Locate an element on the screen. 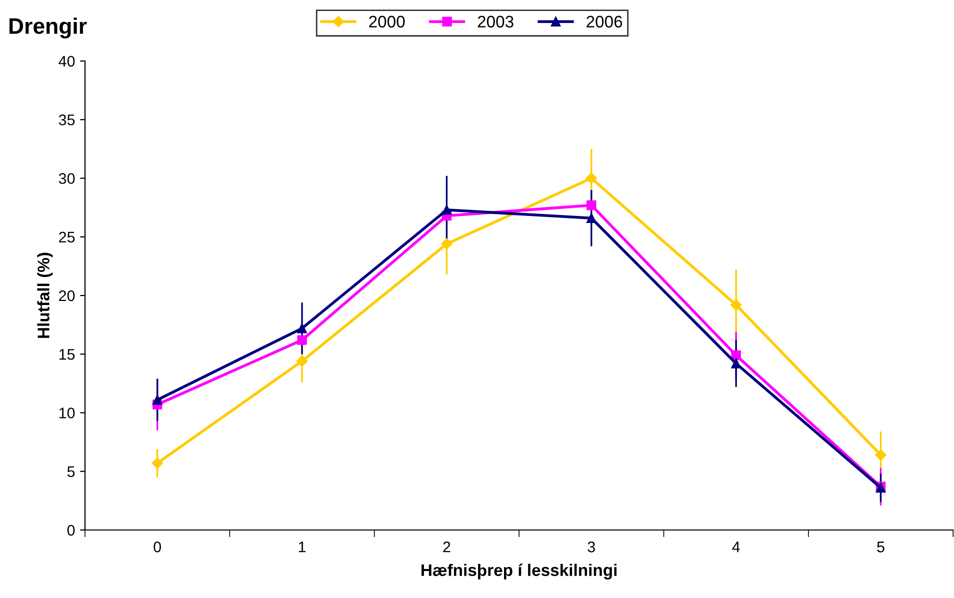 This screenshot has width=954, height=598. y-tick-label: 5 is located at coordinates (71, 472).